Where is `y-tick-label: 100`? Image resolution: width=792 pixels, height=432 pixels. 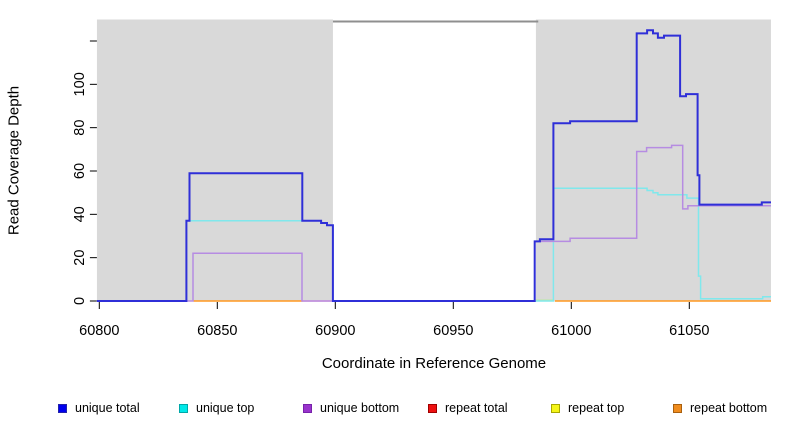
y-tick-label: 100 is located at coordinates (80, 84).